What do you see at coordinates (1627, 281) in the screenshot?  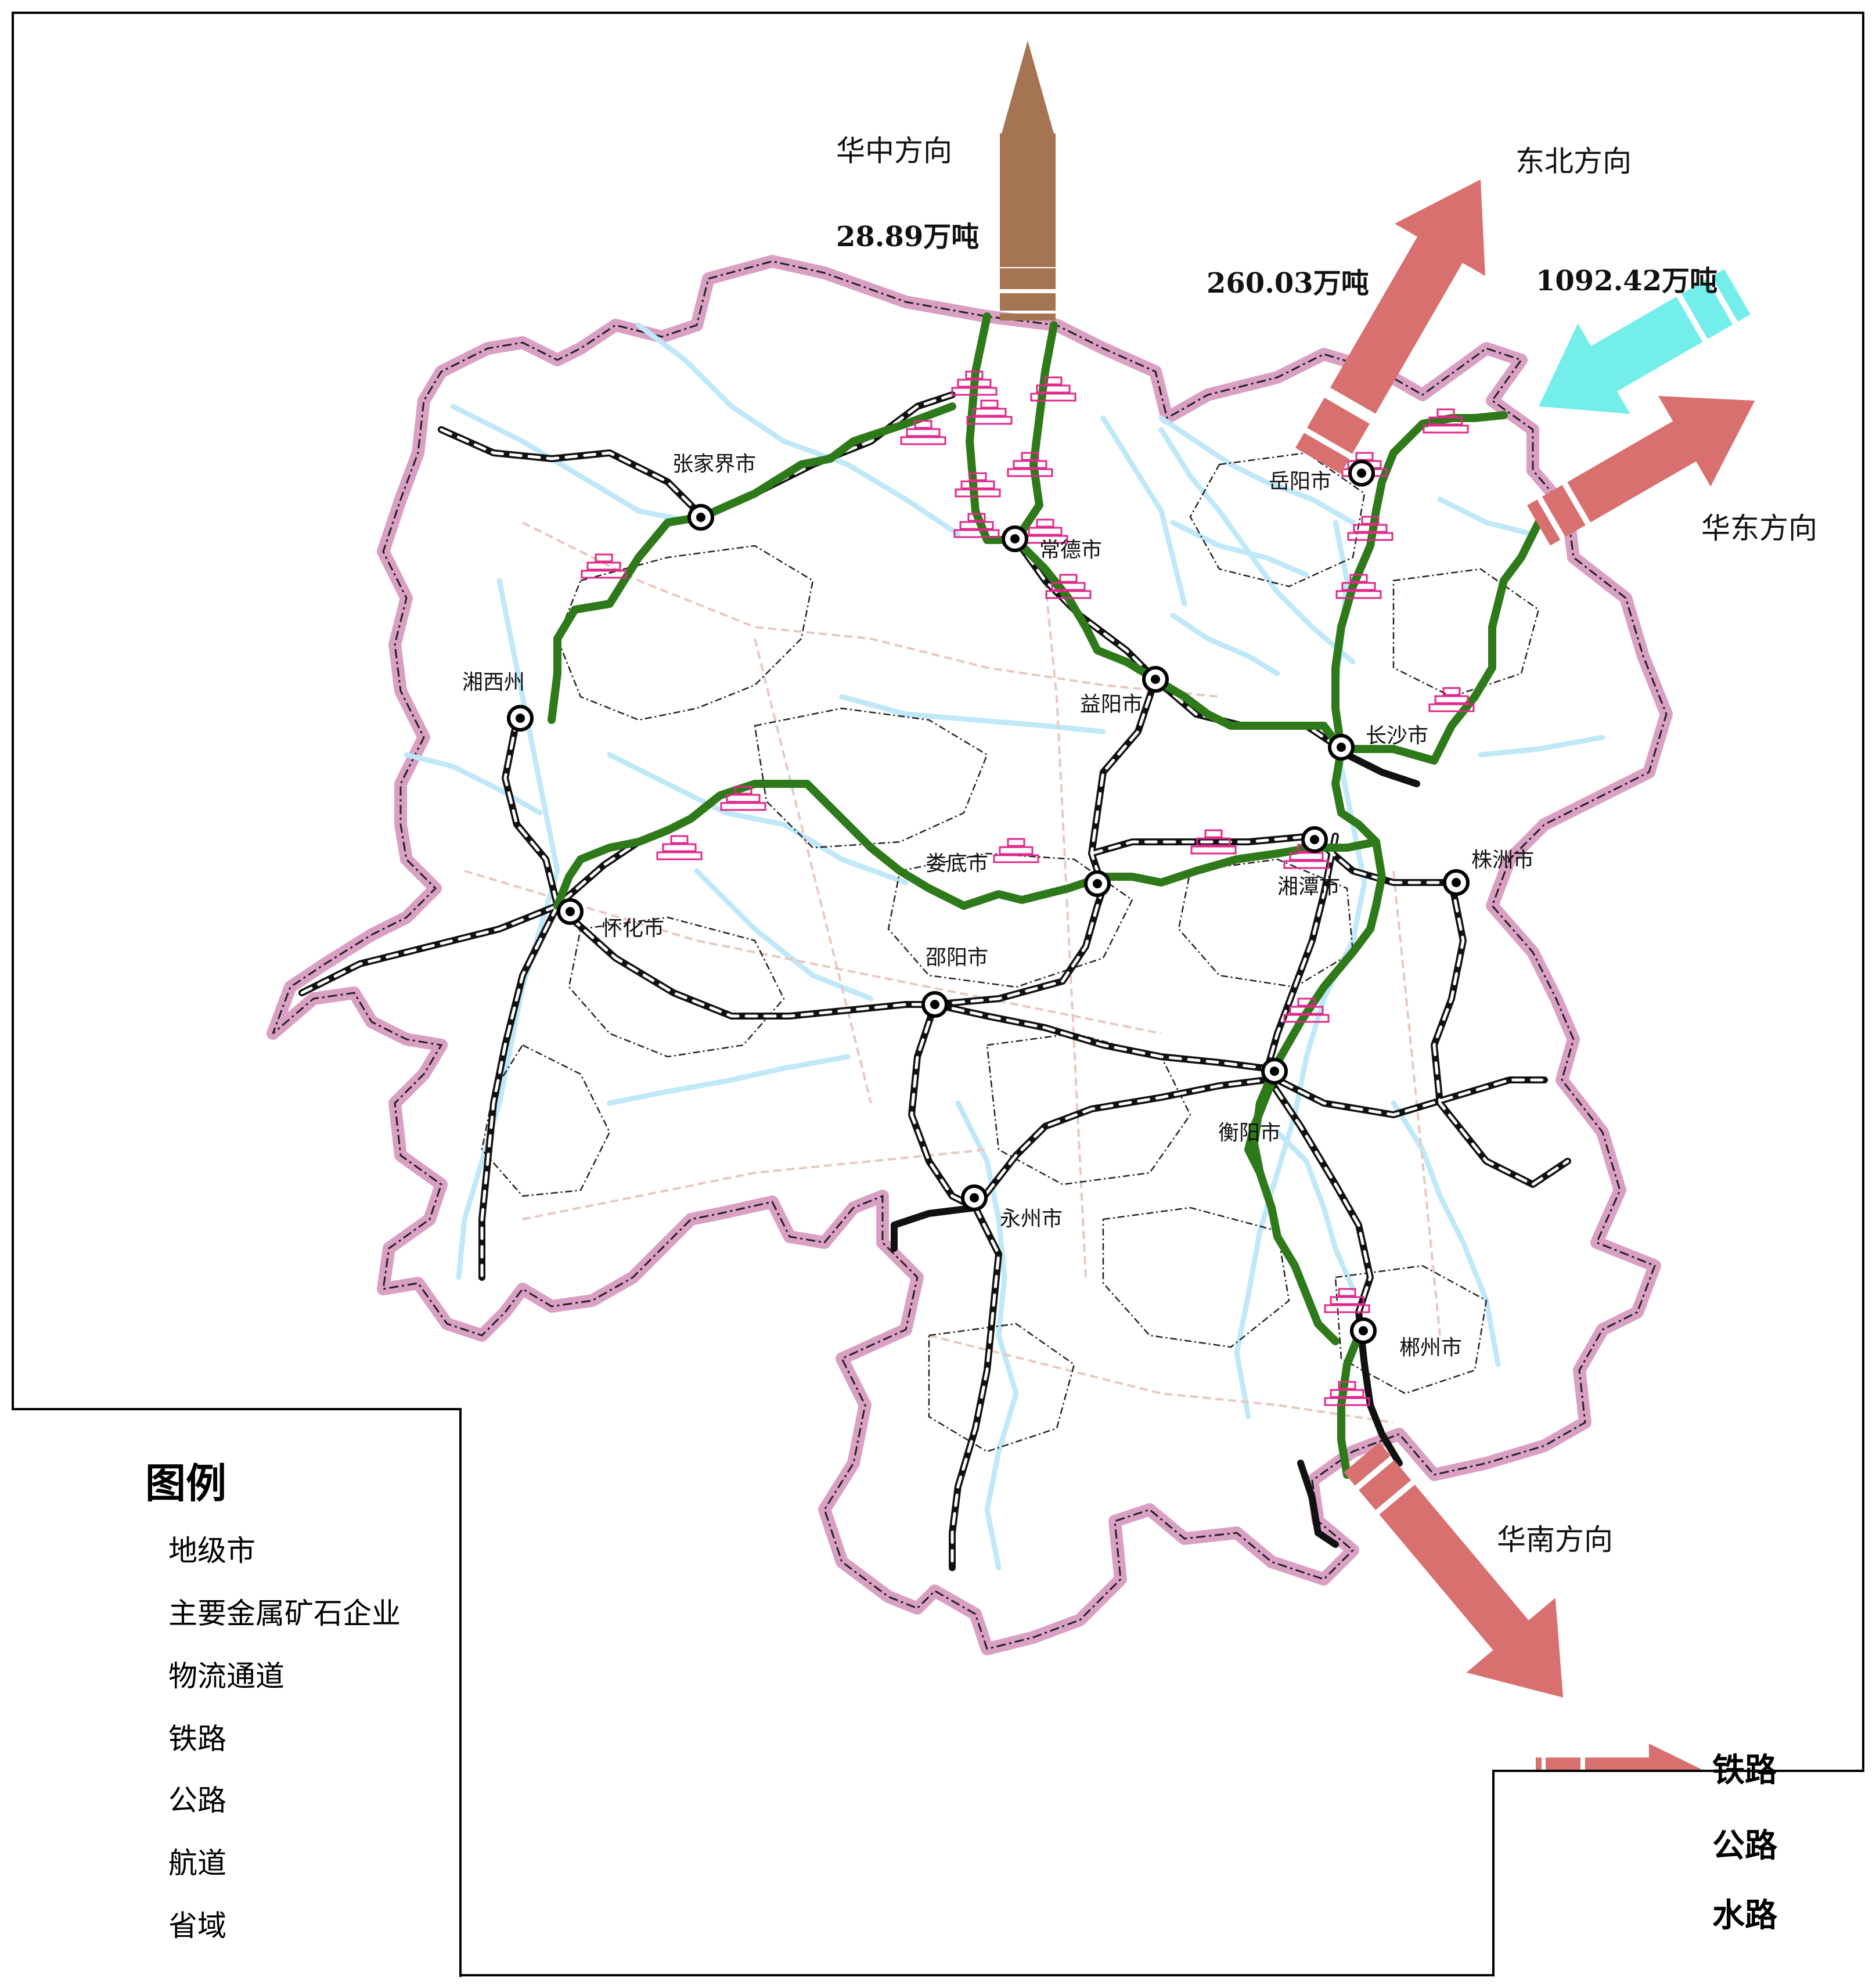 I see `volume-label-east: 1092.42万吨` at bounding box center [1627, 281].